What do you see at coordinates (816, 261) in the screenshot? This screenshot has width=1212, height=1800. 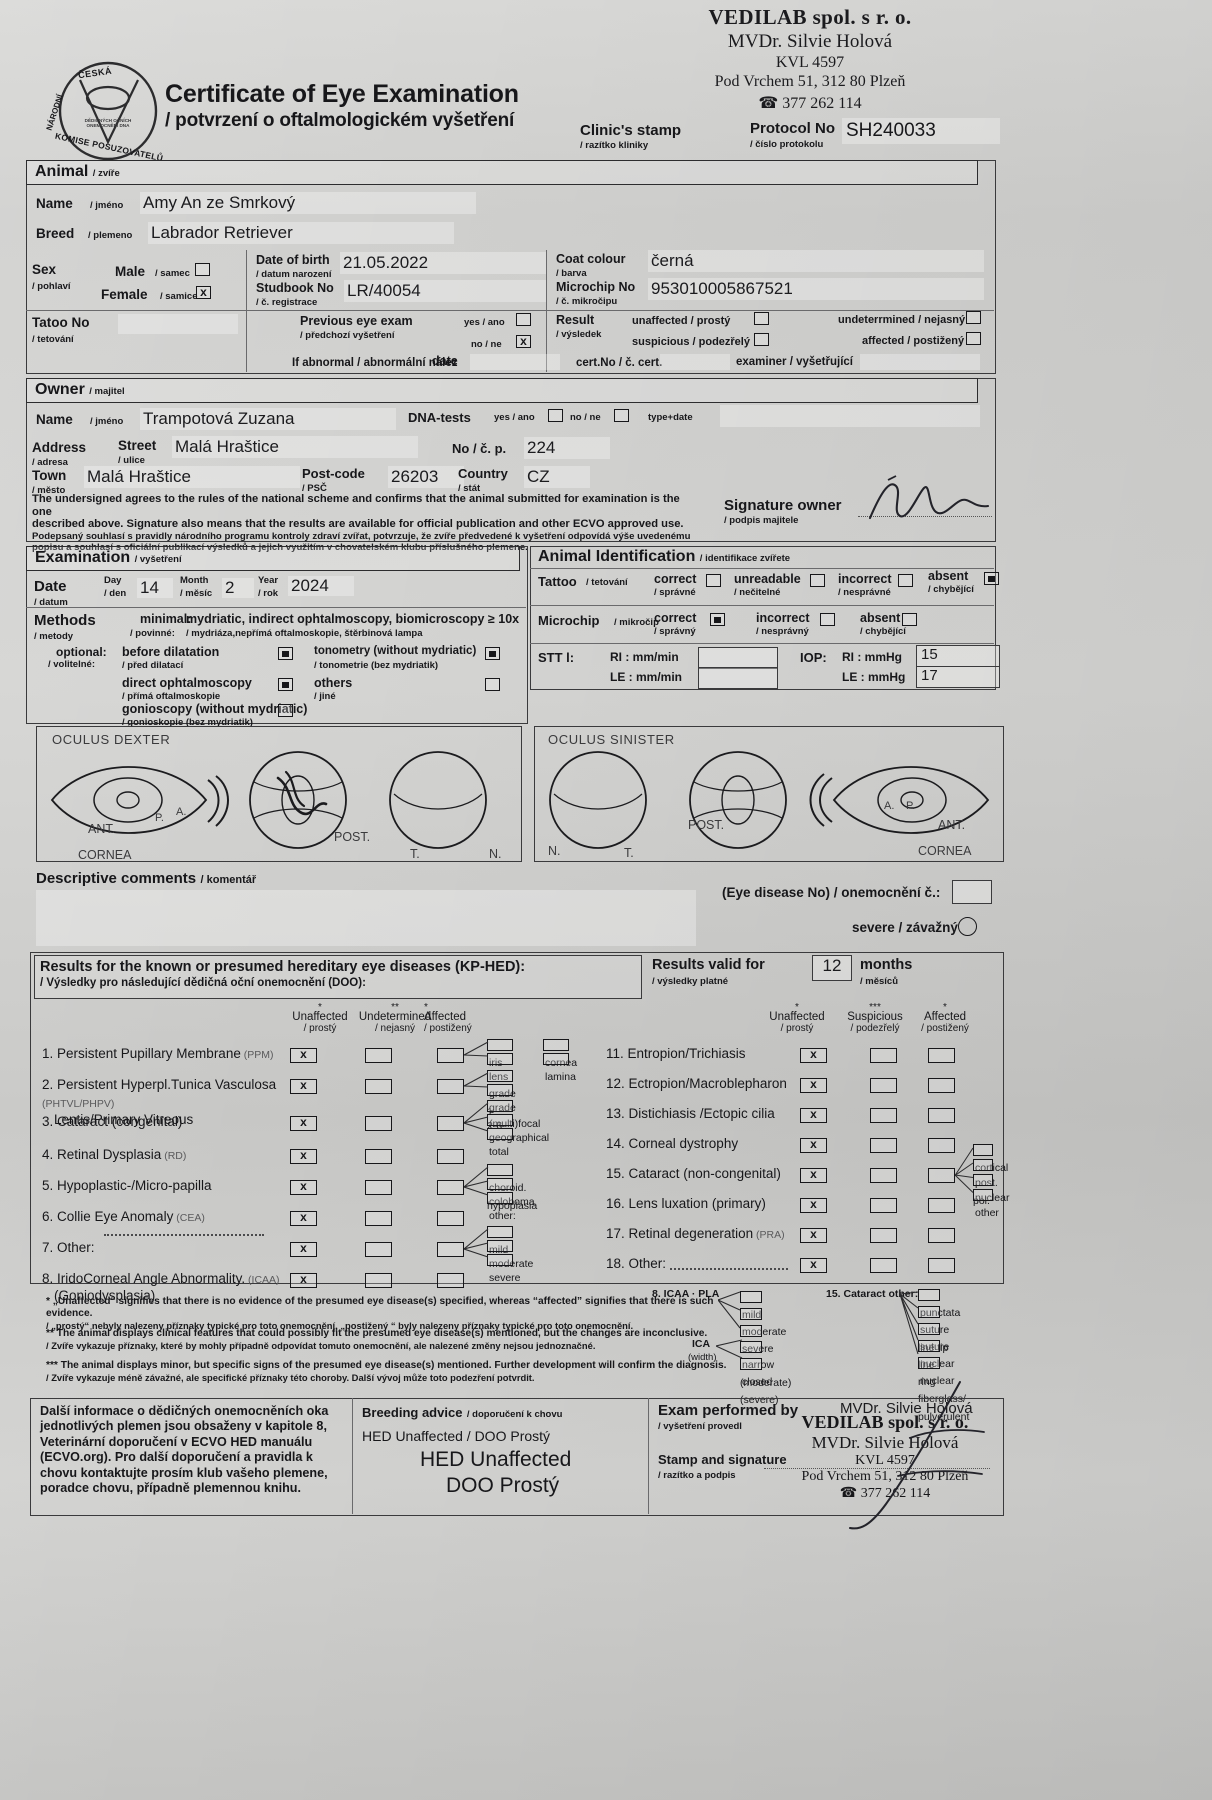 I see `animal-coat-value: černá` at bounding box center [816, 261].